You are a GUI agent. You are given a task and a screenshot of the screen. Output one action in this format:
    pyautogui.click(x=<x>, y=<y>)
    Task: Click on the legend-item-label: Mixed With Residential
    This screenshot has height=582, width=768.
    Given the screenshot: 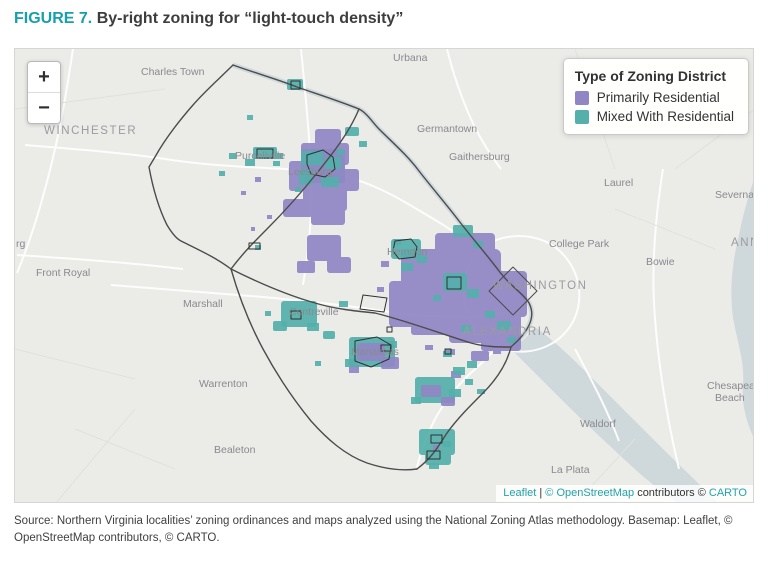 What is the action you would take?
    pyautogui.click(x=665, y=116)
    